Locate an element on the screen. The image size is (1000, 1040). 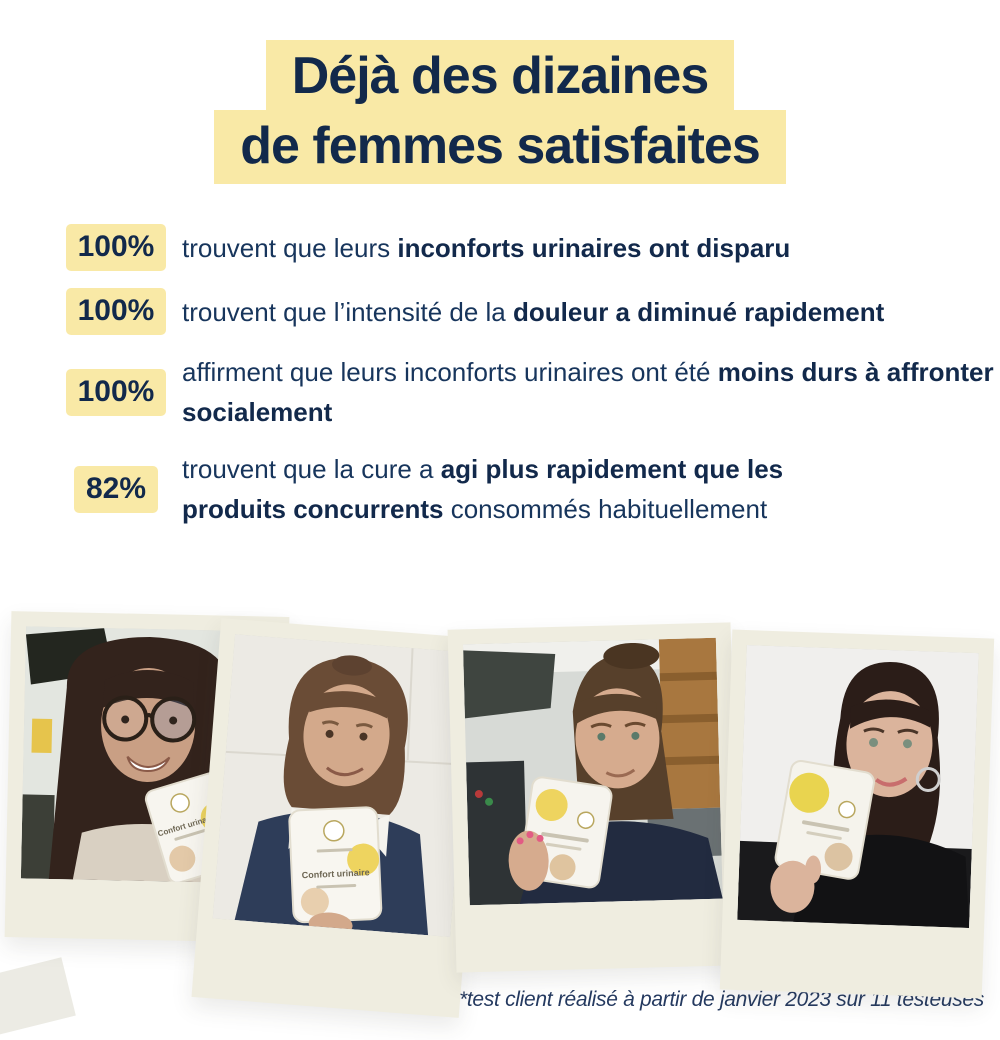
stat-badge-column: 82% is located at coordinates (116, 489).